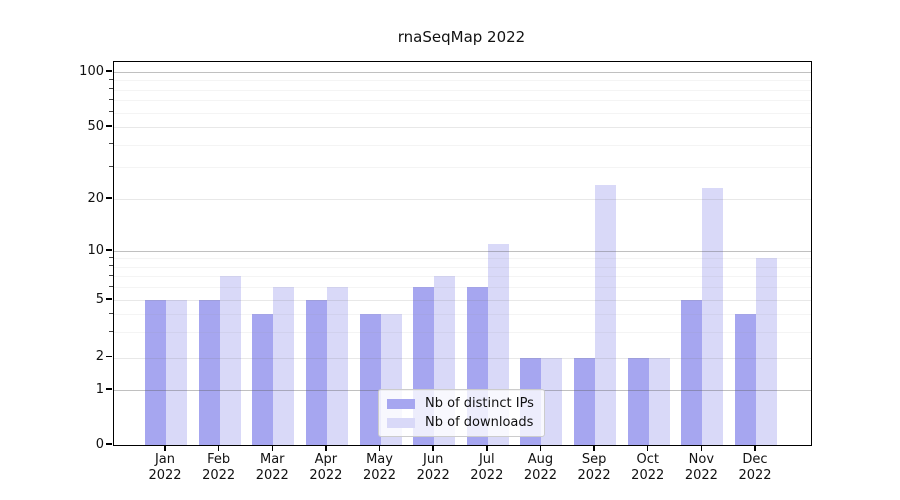 The width and height of the screenshot is (900, 500). What do you see at coordinates (326, 459) in the screenshot?
I see `x-tick-month: Apr` at bounding box center [326, 459].